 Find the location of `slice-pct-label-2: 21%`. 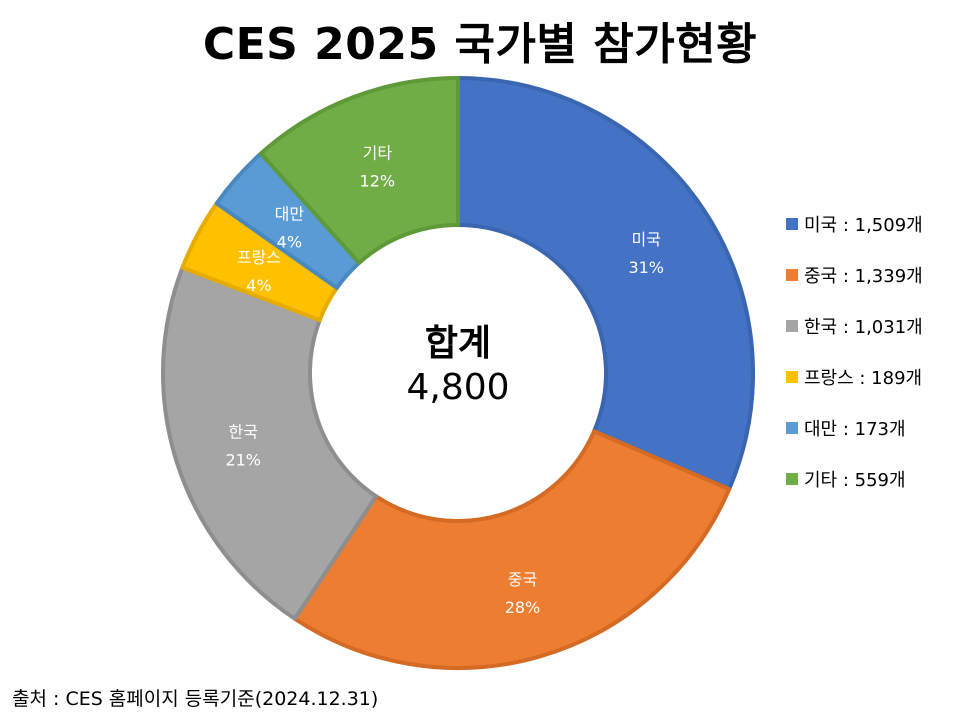

slice-pct-label-2: 21% is located at coordinates (243, 460).